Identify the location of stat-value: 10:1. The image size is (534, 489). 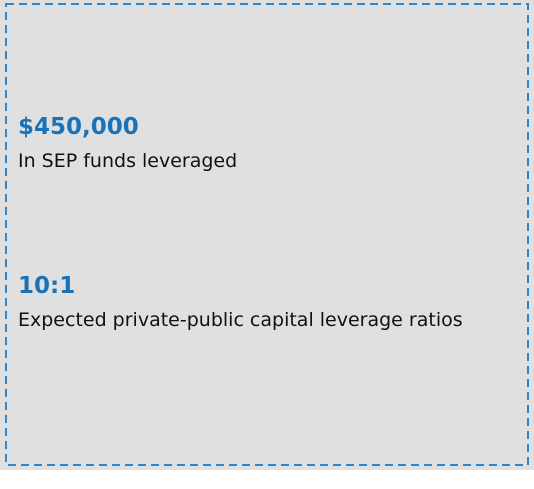
(47, 286).